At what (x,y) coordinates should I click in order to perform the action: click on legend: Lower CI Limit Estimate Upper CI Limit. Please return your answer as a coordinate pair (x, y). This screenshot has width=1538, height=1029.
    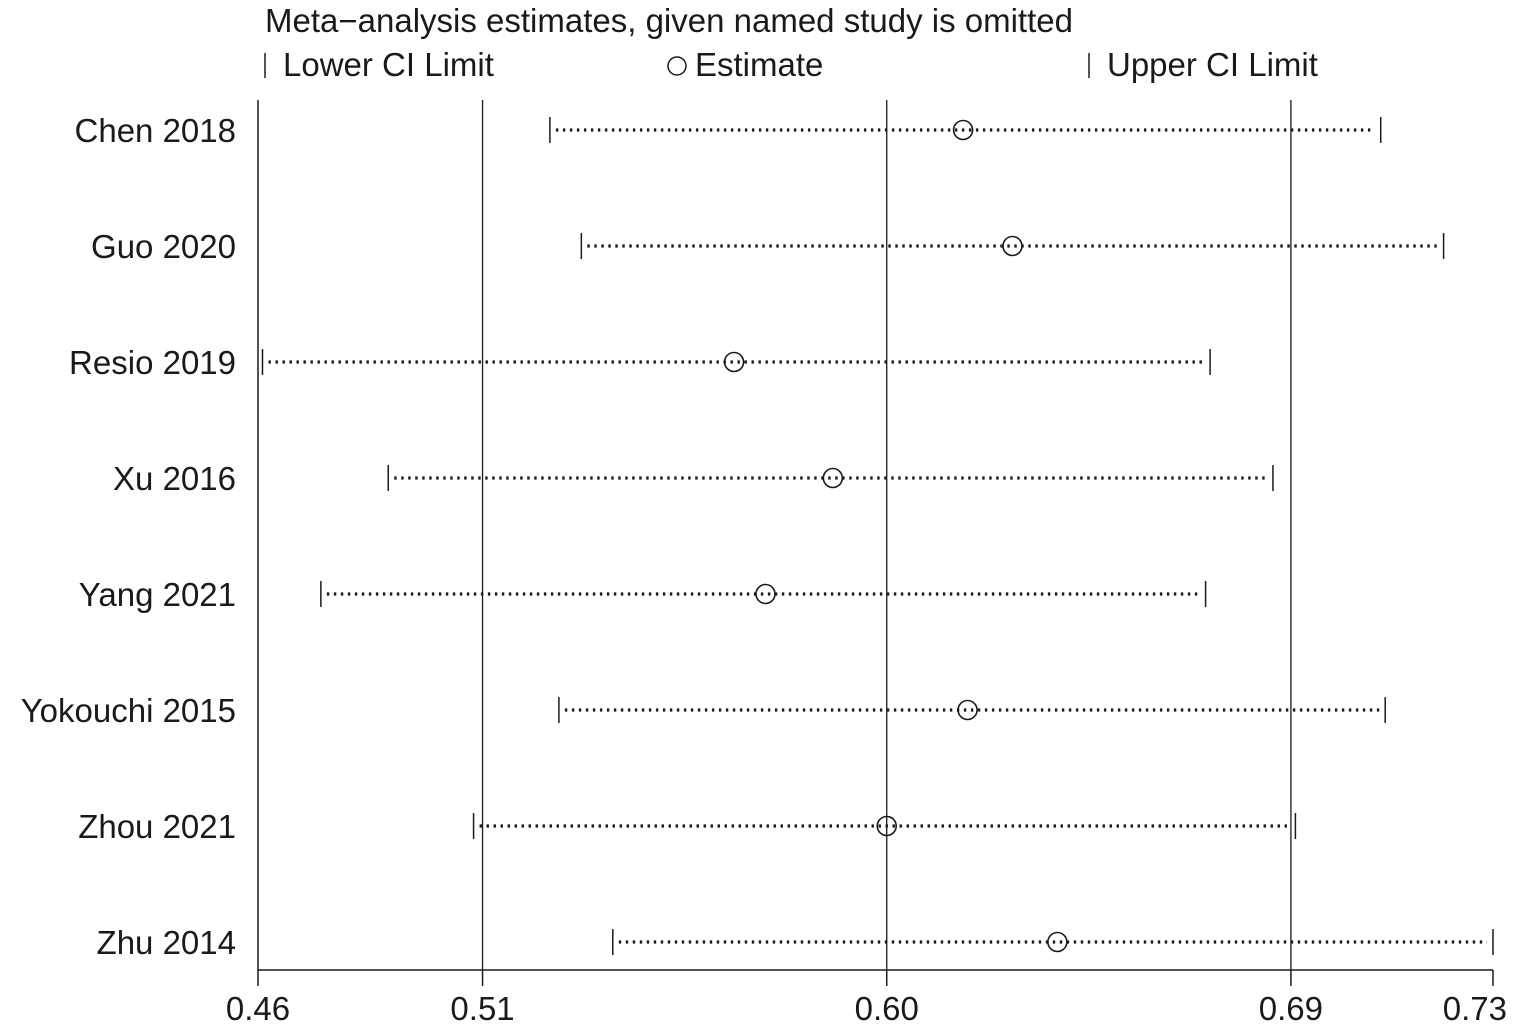
    Looking at the image, I should click on (791, 64).